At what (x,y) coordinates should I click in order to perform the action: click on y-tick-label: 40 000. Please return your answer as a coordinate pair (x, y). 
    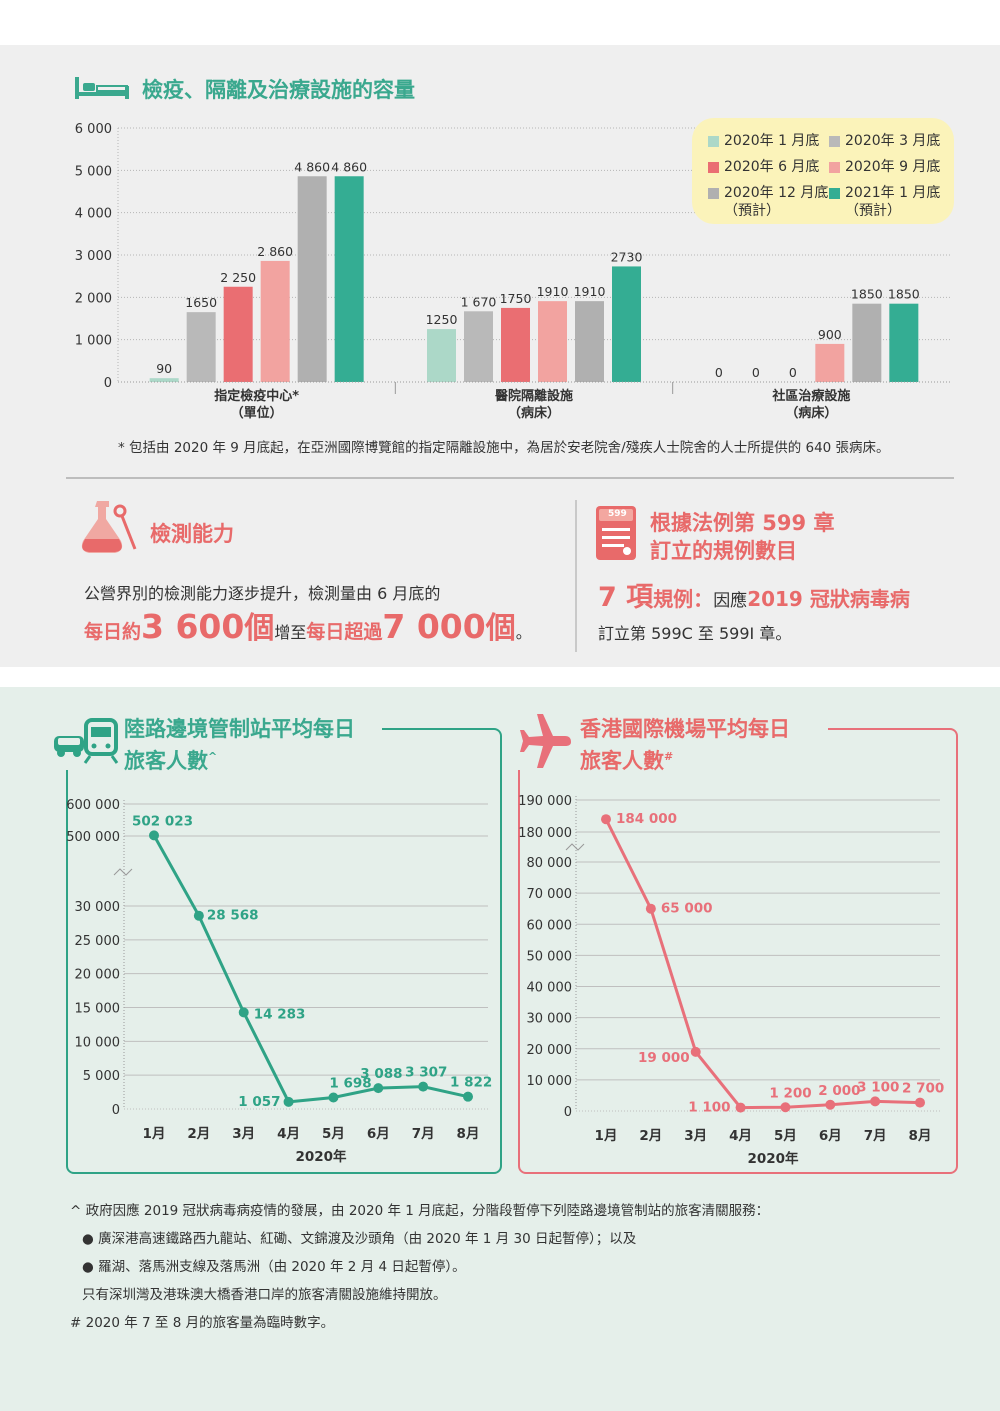
    Looking at the image, I should click on (550, 988).